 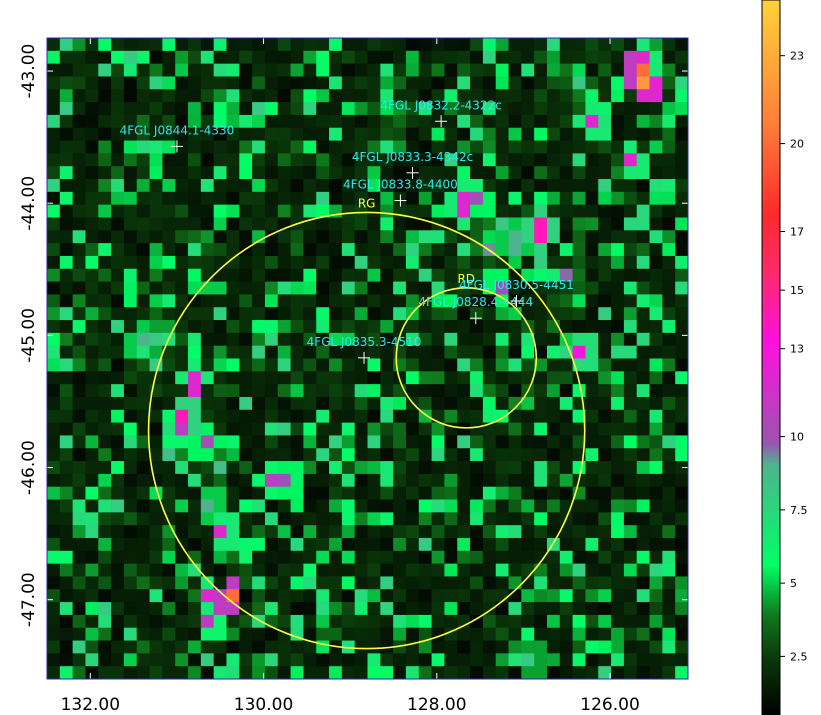 What do you see at coordinates (367, 203) in the screenshot?
I see `region-label-rg: RG` at bounding box center [367, 203].